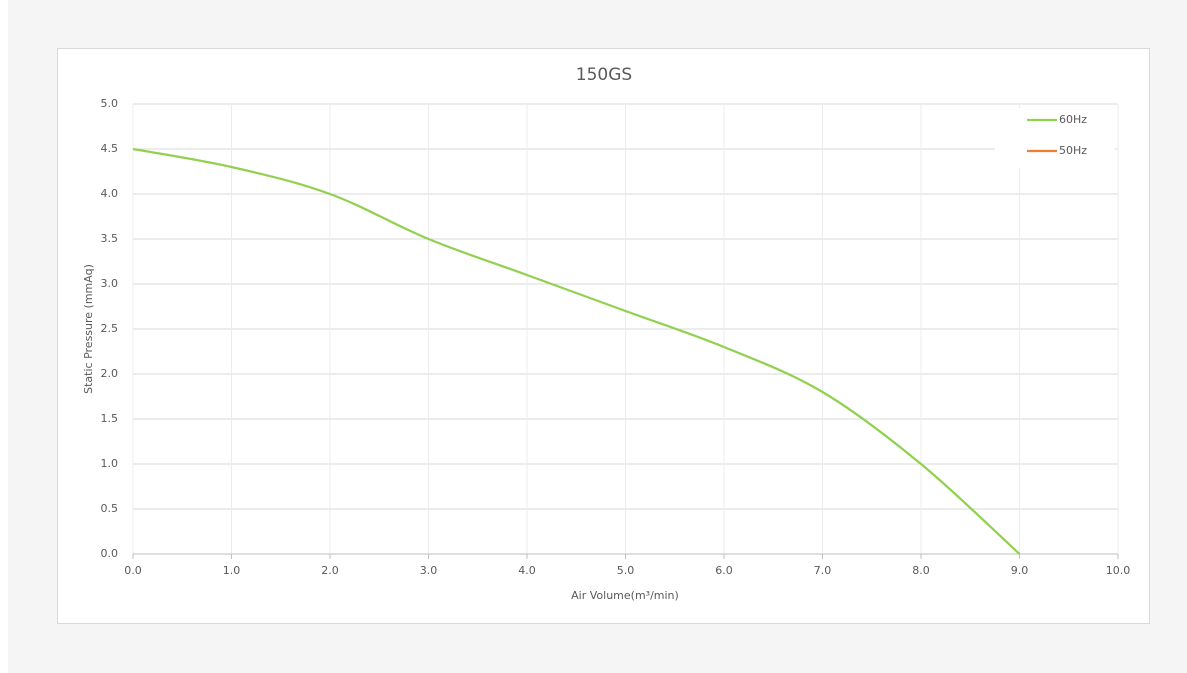  I want to click on x-tick-label: 3.0, so click(429, 570).